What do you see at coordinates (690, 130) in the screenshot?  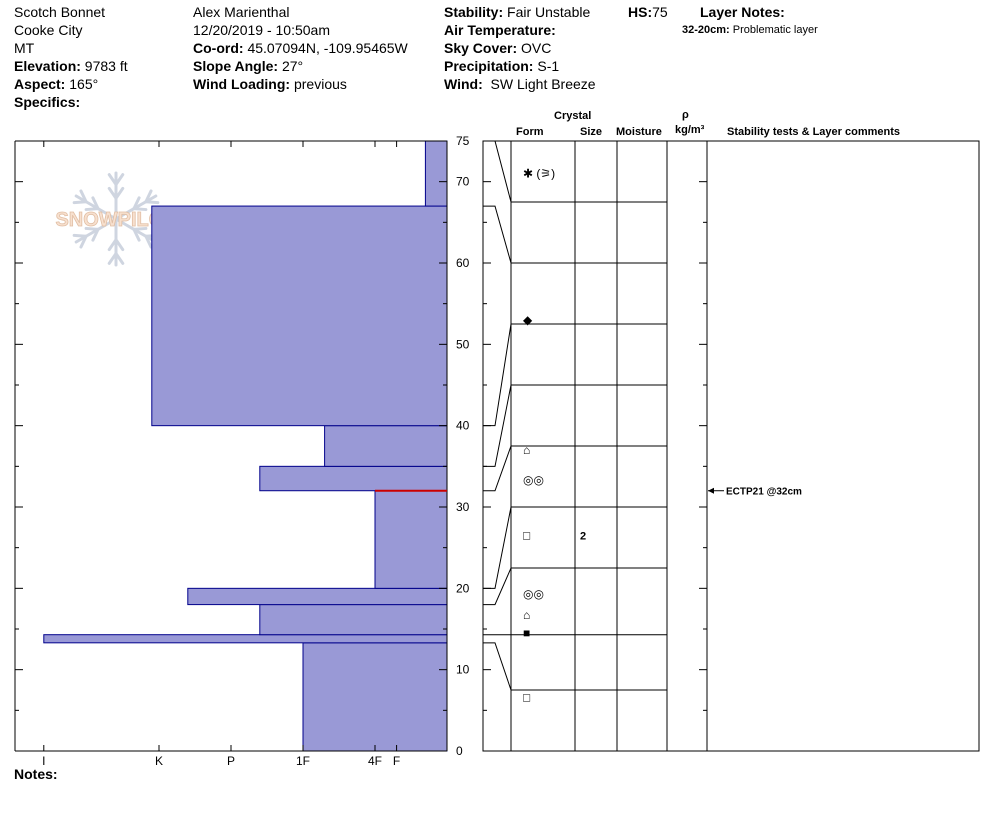 I see `density-unit-header: kg/m³` at bounding box center [690, 130].